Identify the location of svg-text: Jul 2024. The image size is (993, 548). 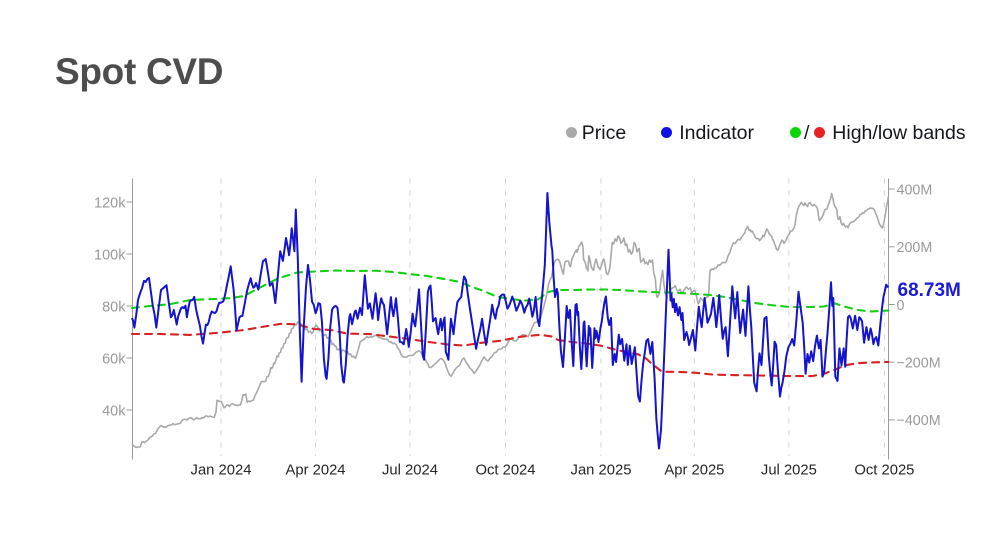
(410, 471).